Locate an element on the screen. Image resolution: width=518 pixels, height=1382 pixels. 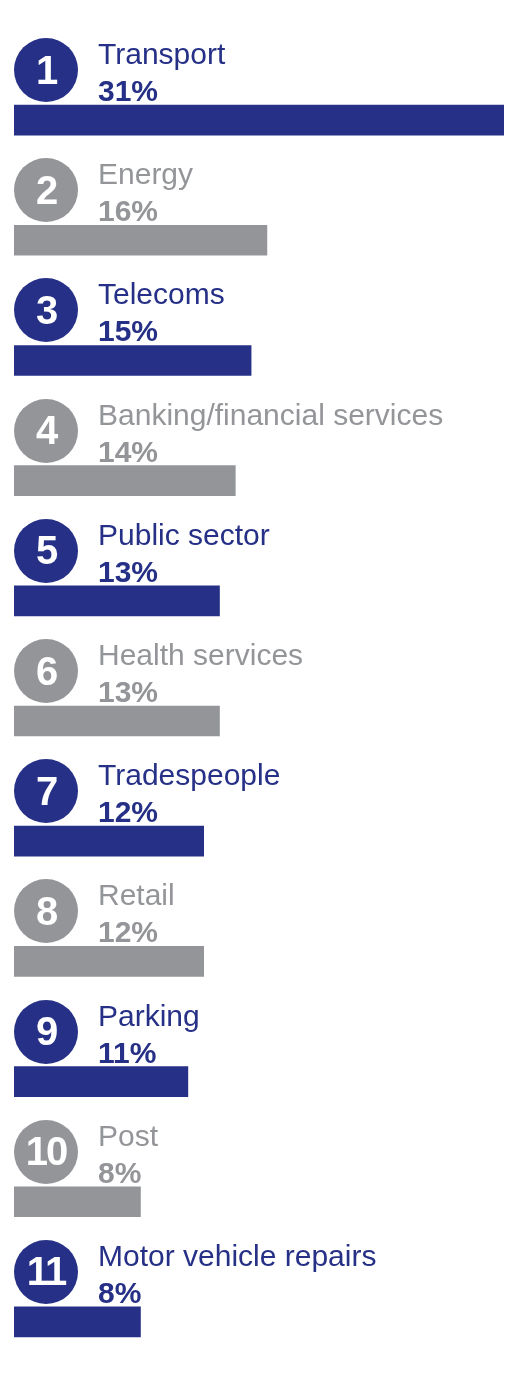
data-label: 11% is located at coordinates (127, 1052).